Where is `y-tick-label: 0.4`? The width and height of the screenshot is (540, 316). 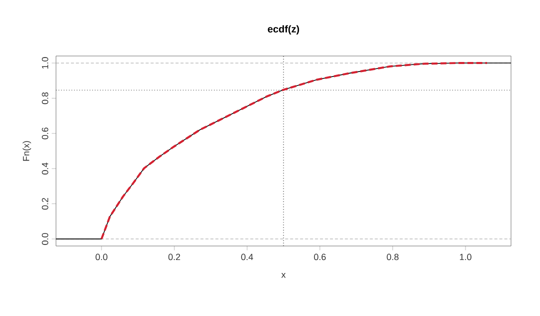
y-tick-label: 0.4 is located at coordinates (45, 168).